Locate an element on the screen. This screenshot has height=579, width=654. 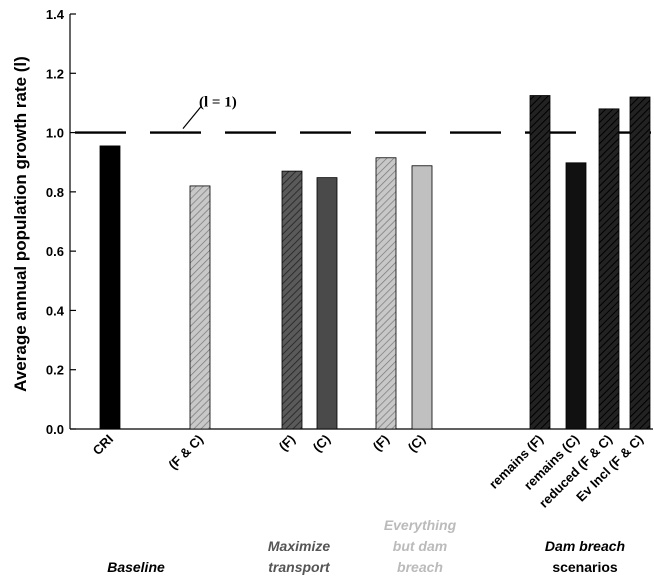
y-tick-label: 0.2 is located at coordinates (55, 370).